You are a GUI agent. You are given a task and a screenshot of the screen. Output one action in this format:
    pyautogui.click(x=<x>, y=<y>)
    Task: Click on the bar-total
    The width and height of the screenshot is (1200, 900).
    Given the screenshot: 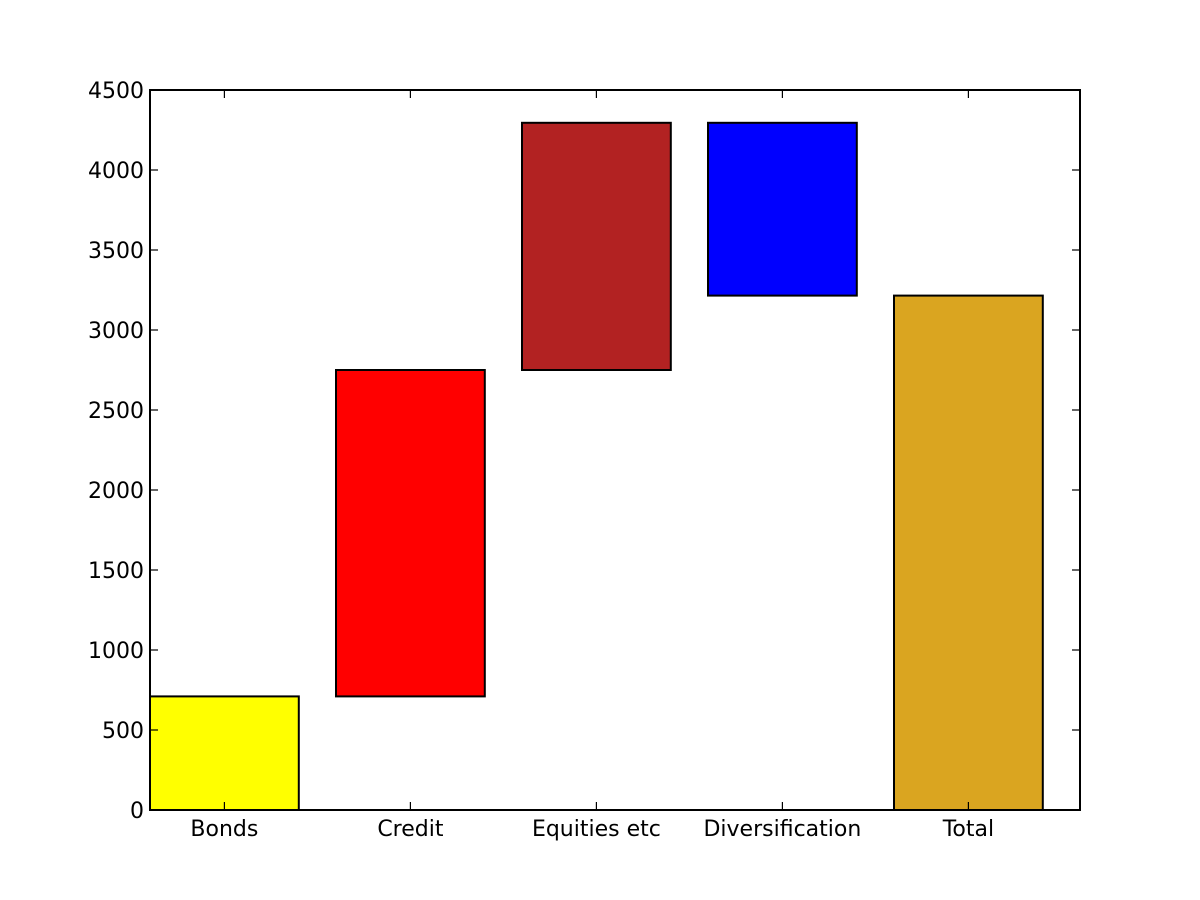 What is the action you would take?
    pyautogui.click(x=968, y=553)
    